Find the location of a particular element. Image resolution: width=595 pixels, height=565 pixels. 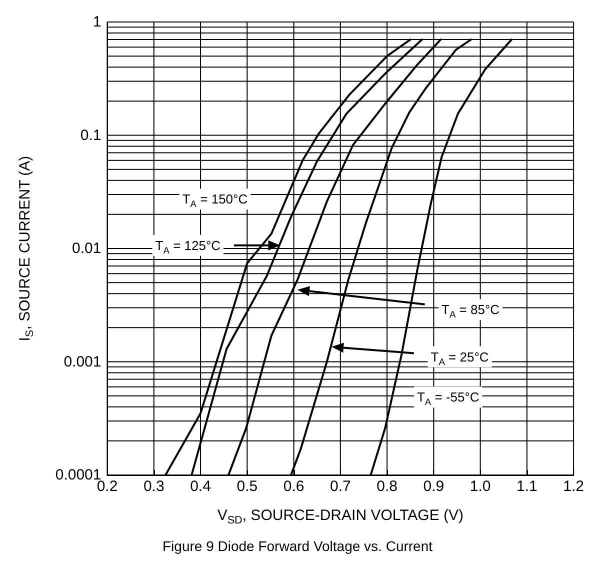

y-tick-label: 1 is located at coordinates (97, 22).